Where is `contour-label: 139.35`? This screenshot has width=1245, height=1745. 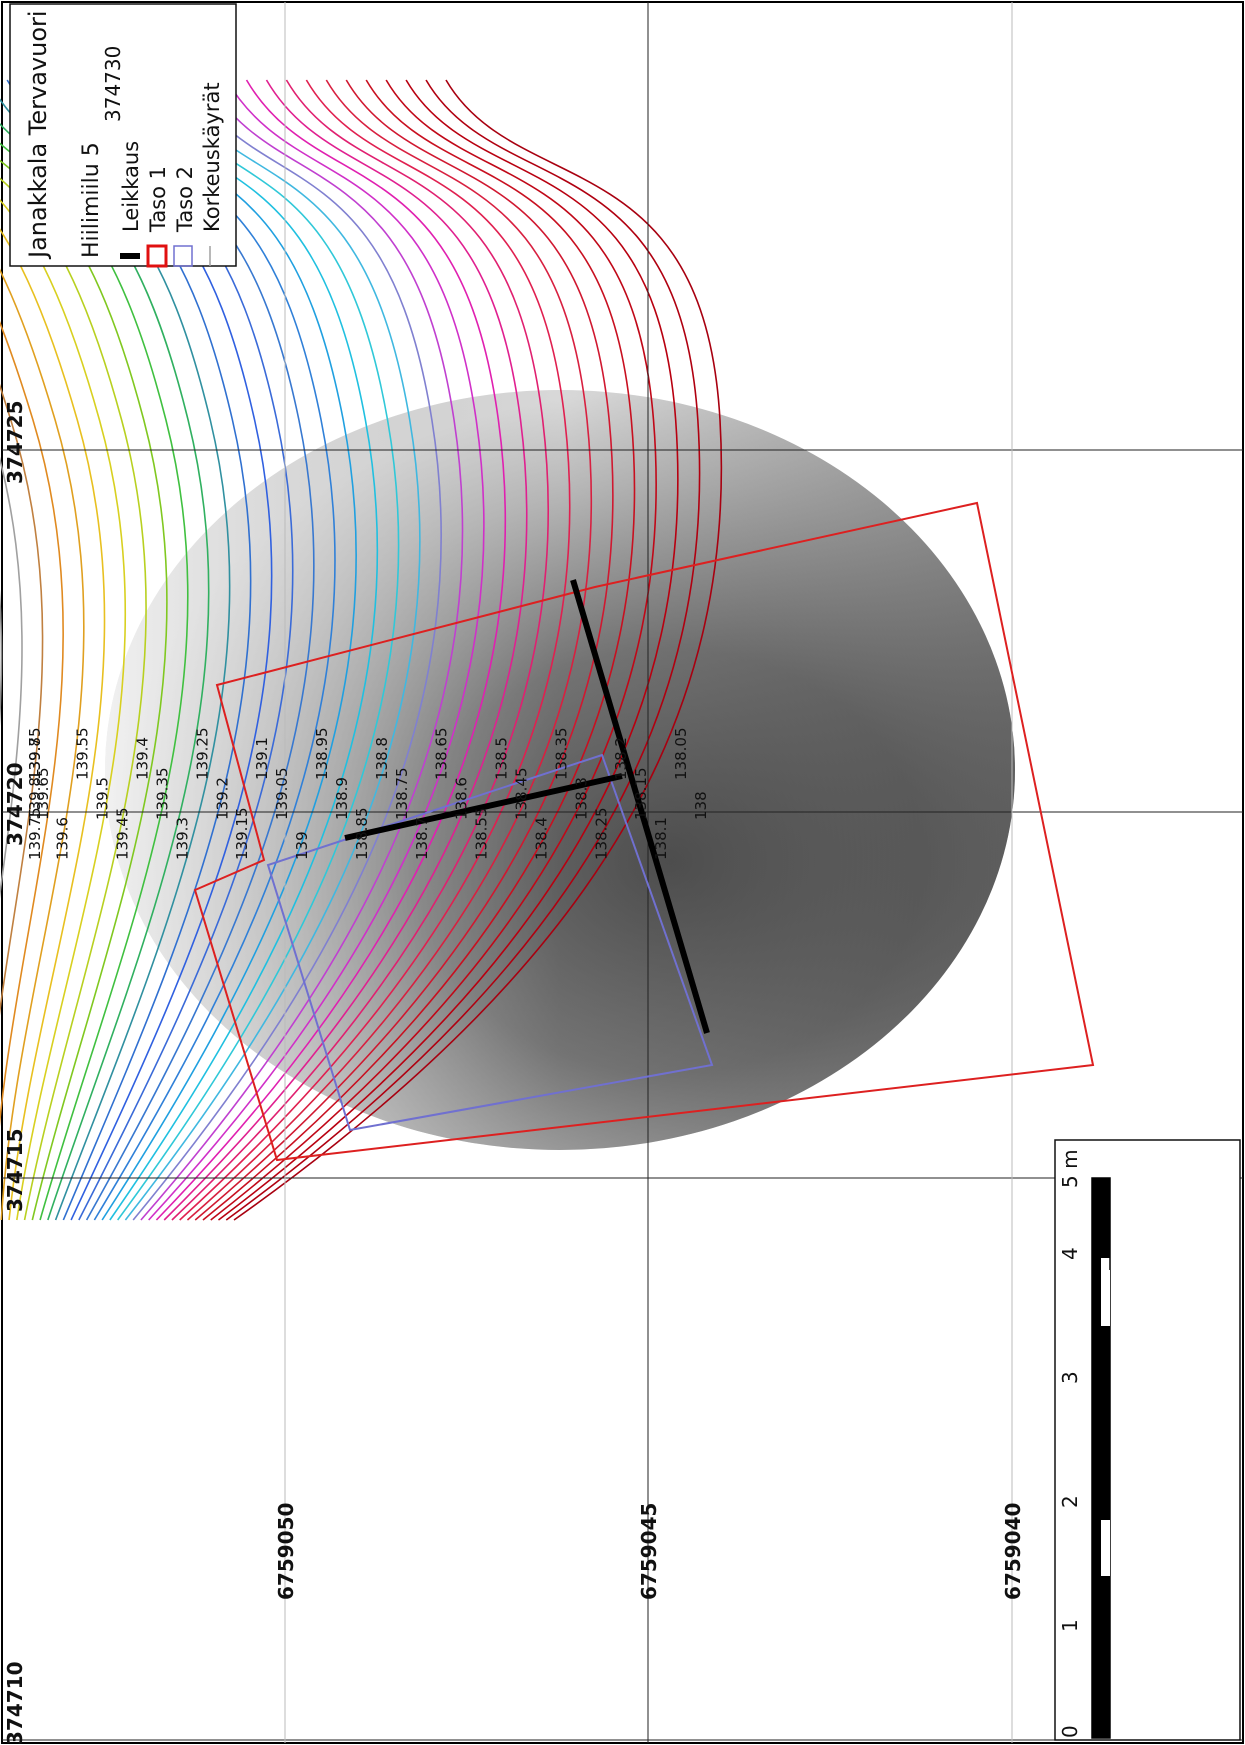 contour-label: 139.35 is located at coordinates (162, 794).